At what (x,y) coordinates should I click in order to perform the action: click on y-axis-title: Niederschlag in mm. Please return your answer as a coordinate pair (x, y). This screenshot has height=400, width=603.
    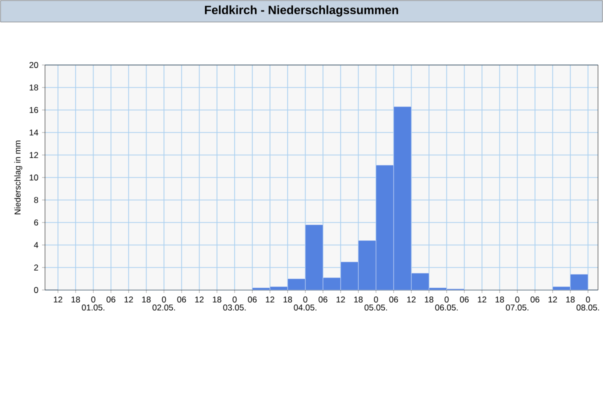
    Looking at the image, I should click on (18, 177).